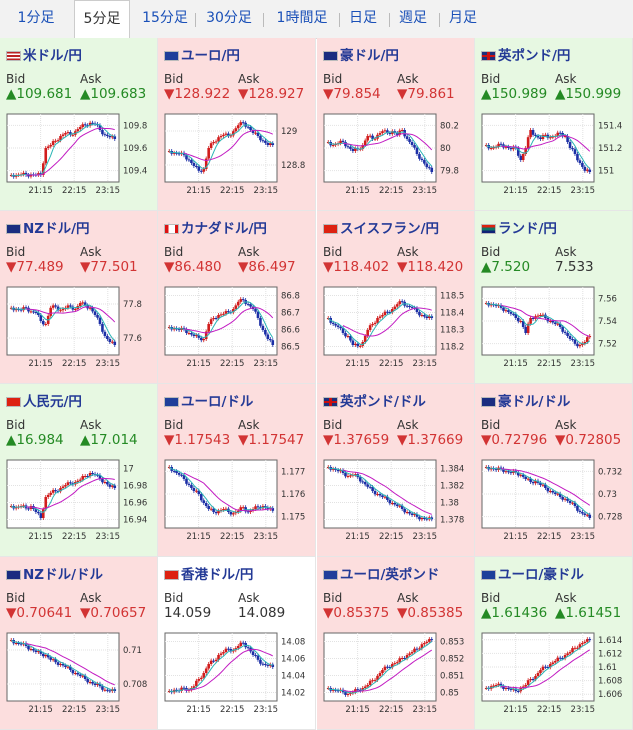  I want to click on pair-title: ユーロ/ドル, so click(208, 400).